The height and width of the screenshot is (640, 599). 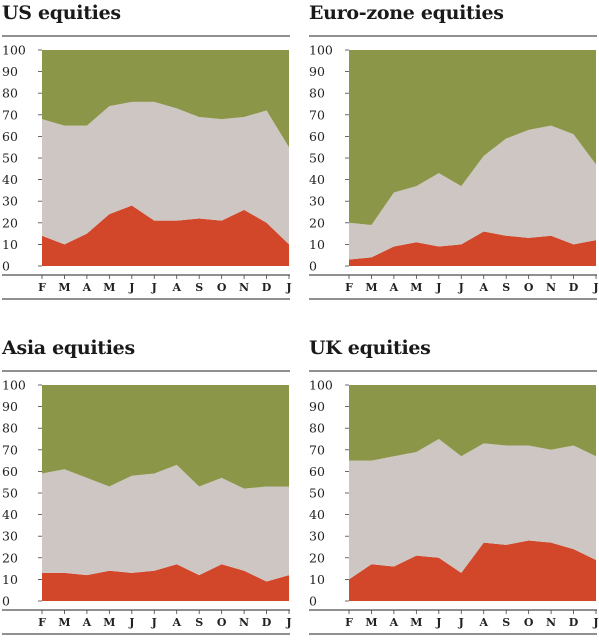 I want to click on chart-title: UK equities, so click(x=370, y=348).